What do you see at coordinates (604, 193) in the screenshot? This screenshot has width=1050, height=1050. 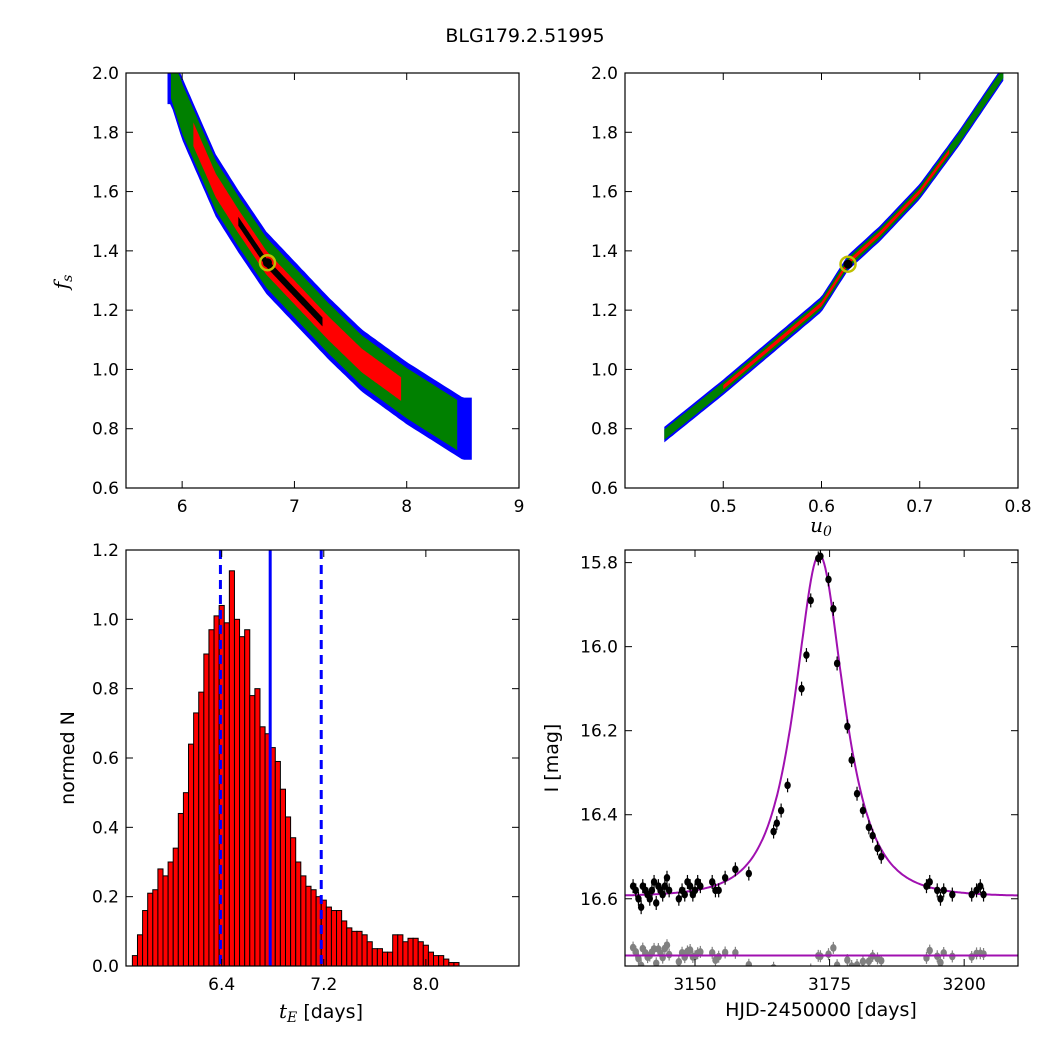 I see `y-tick-label: 1.6` at bounding box center [604, 193].